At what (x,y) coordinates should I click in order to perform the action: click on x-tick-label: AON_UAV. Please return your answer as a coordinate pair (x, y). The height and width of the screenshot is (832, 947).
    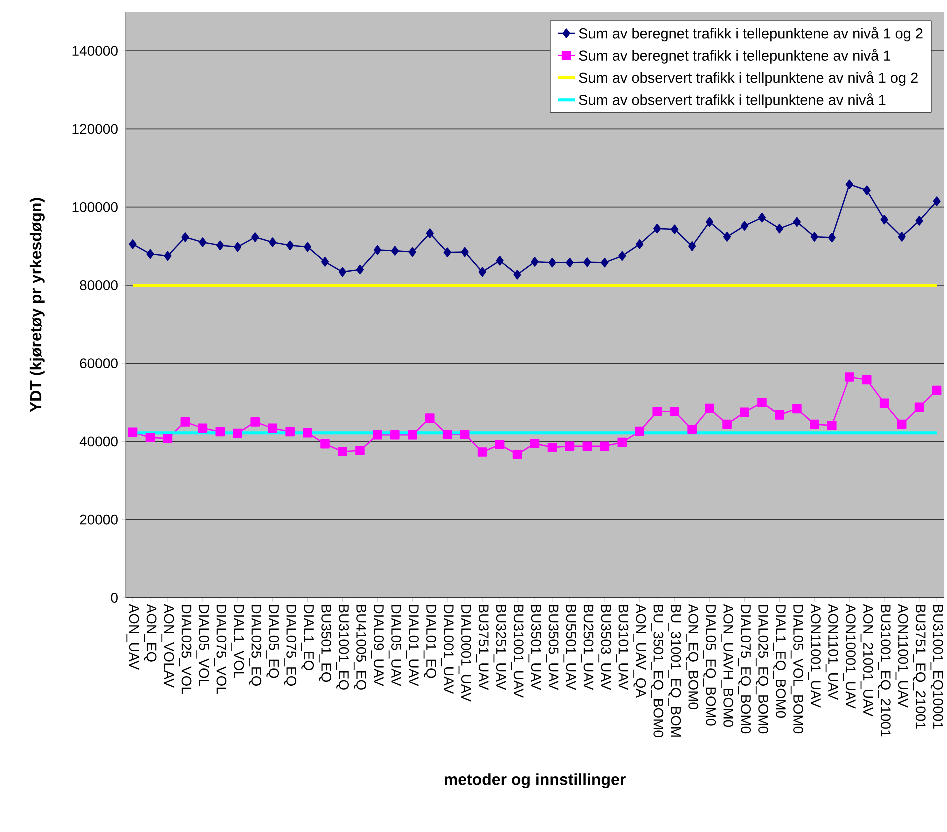
    Looking at the image, I should click on (133, 637).